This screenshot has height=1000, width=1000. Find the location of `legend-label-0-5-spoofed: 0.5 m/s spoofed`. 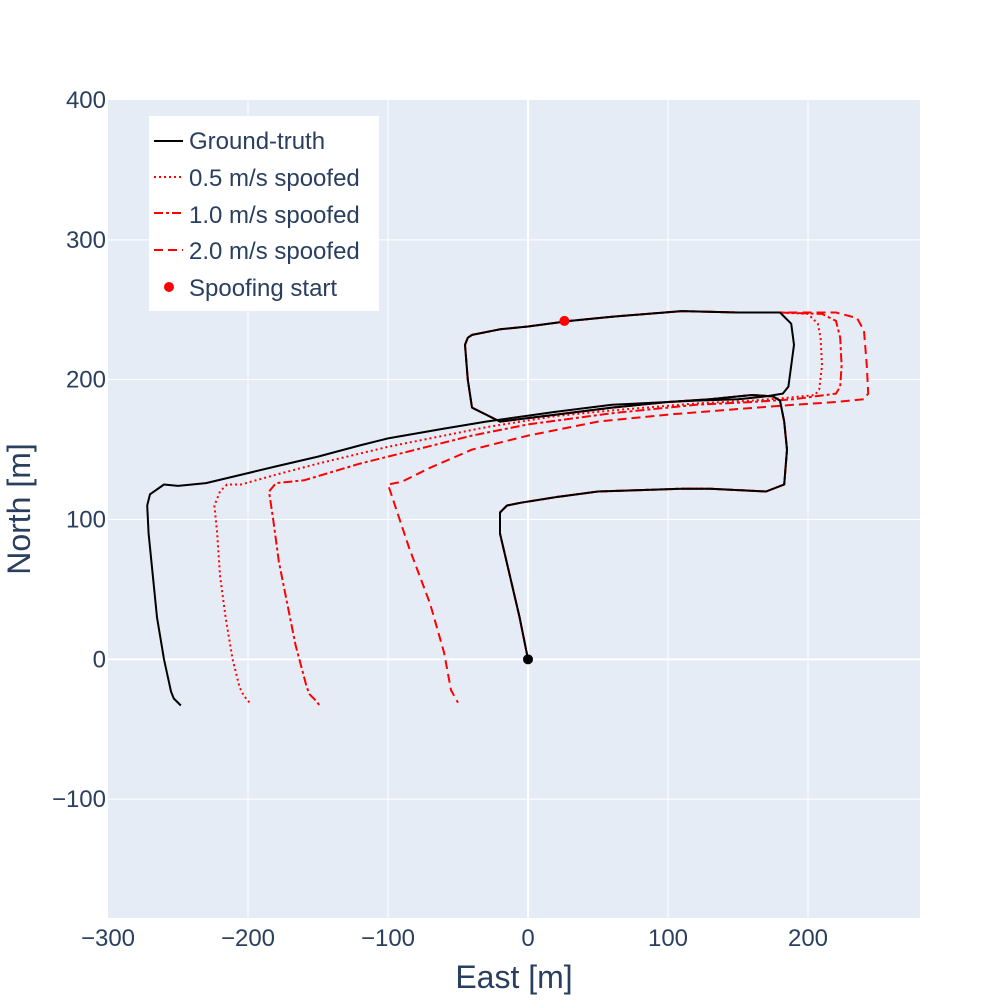

legend-label-0-5-spoofed: 0.5 m/s spoofed is located at coordinates (274, 178).